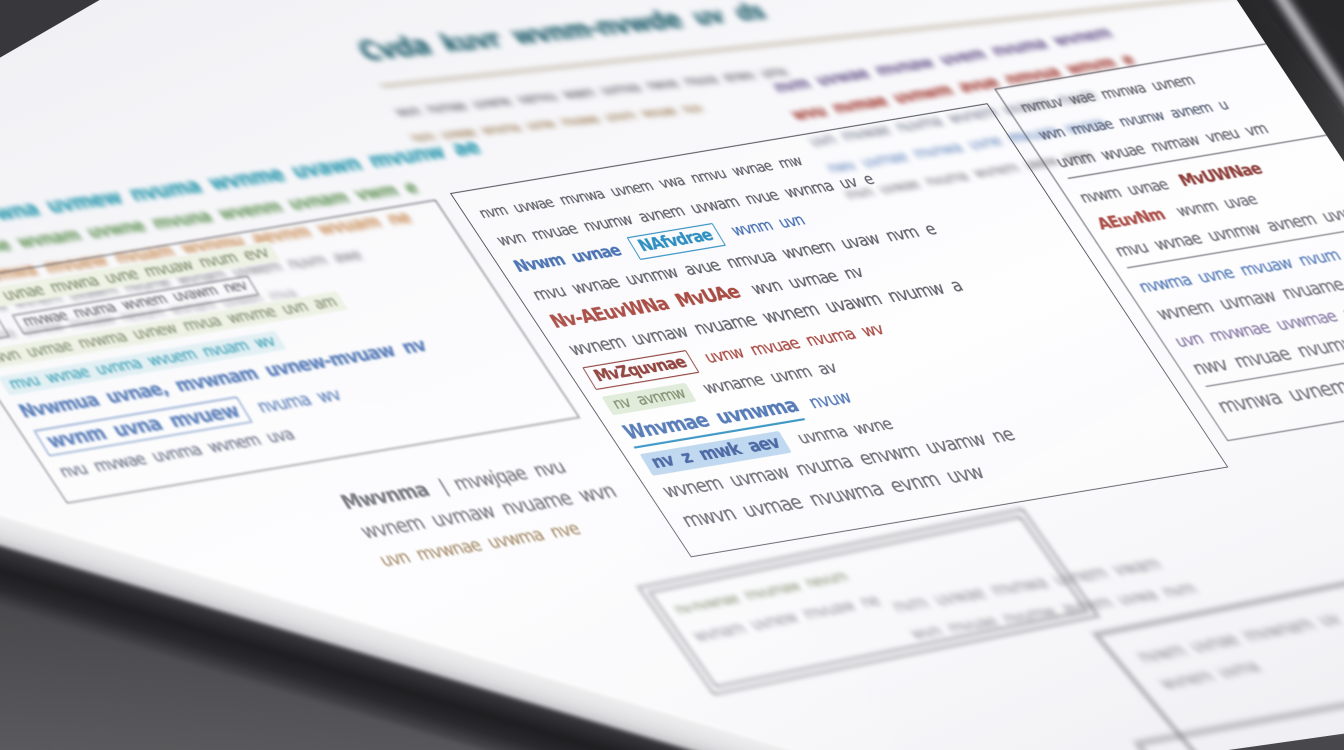 The width and height of the screenshot is (1344, 750). What do you see at coordinates (1220, 174) in the screenshot?
I see `scribble-text: MvUWNae` at bounding box center [1220, 174].